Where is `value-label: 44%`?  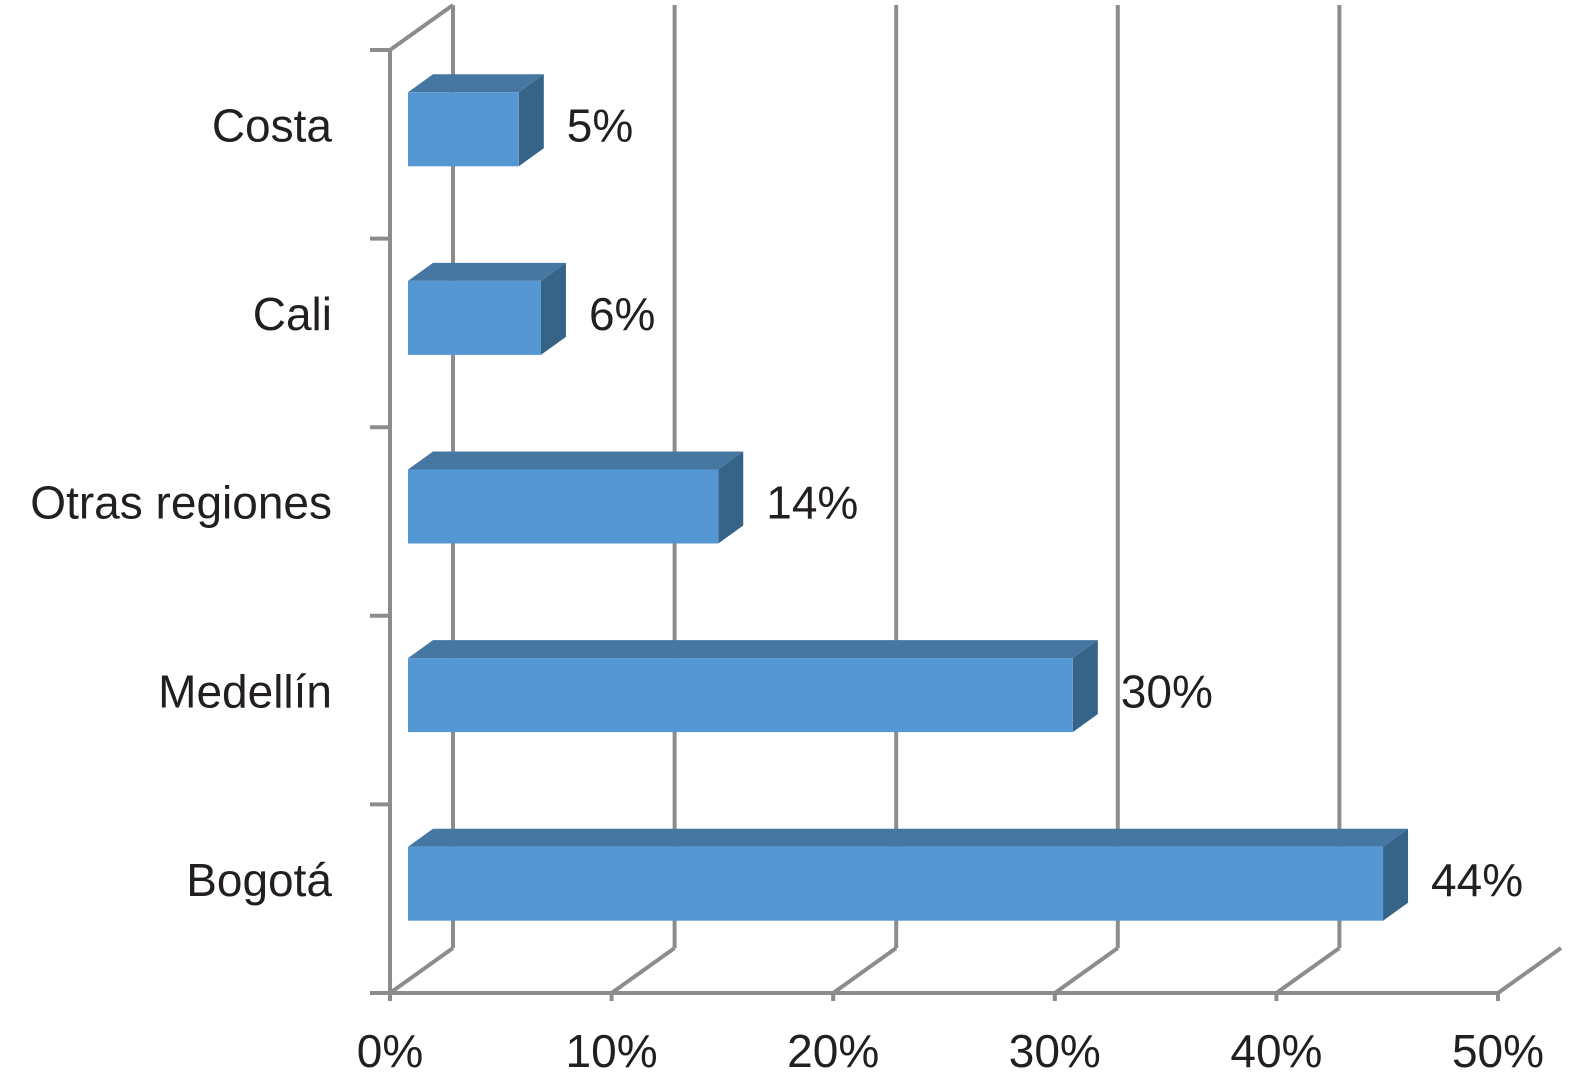 value-label: 44% is located at coordinates (1477, 880).